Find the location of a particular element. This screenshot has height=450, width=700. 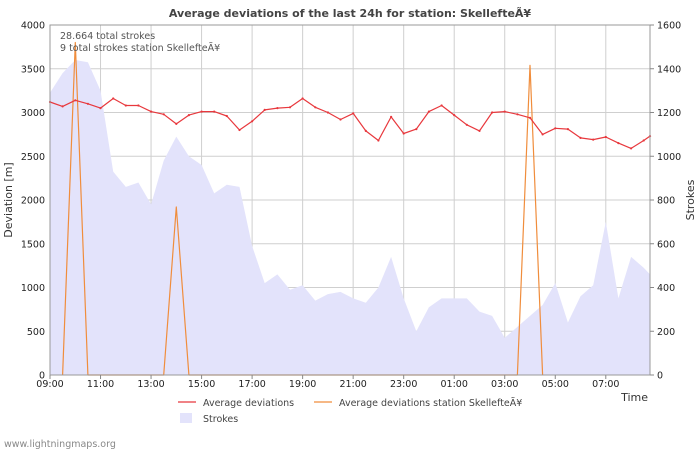

y-tick-label: 2000 is located at coordinates (33, 201).